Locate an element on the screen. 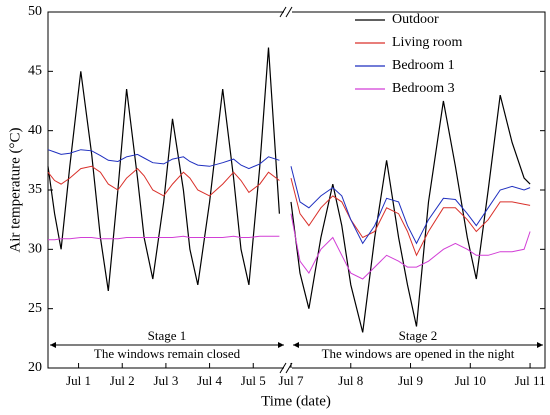 This screenshot has width=550, height=415. legend-label: Outdoor is located at coordinates (415, 19).